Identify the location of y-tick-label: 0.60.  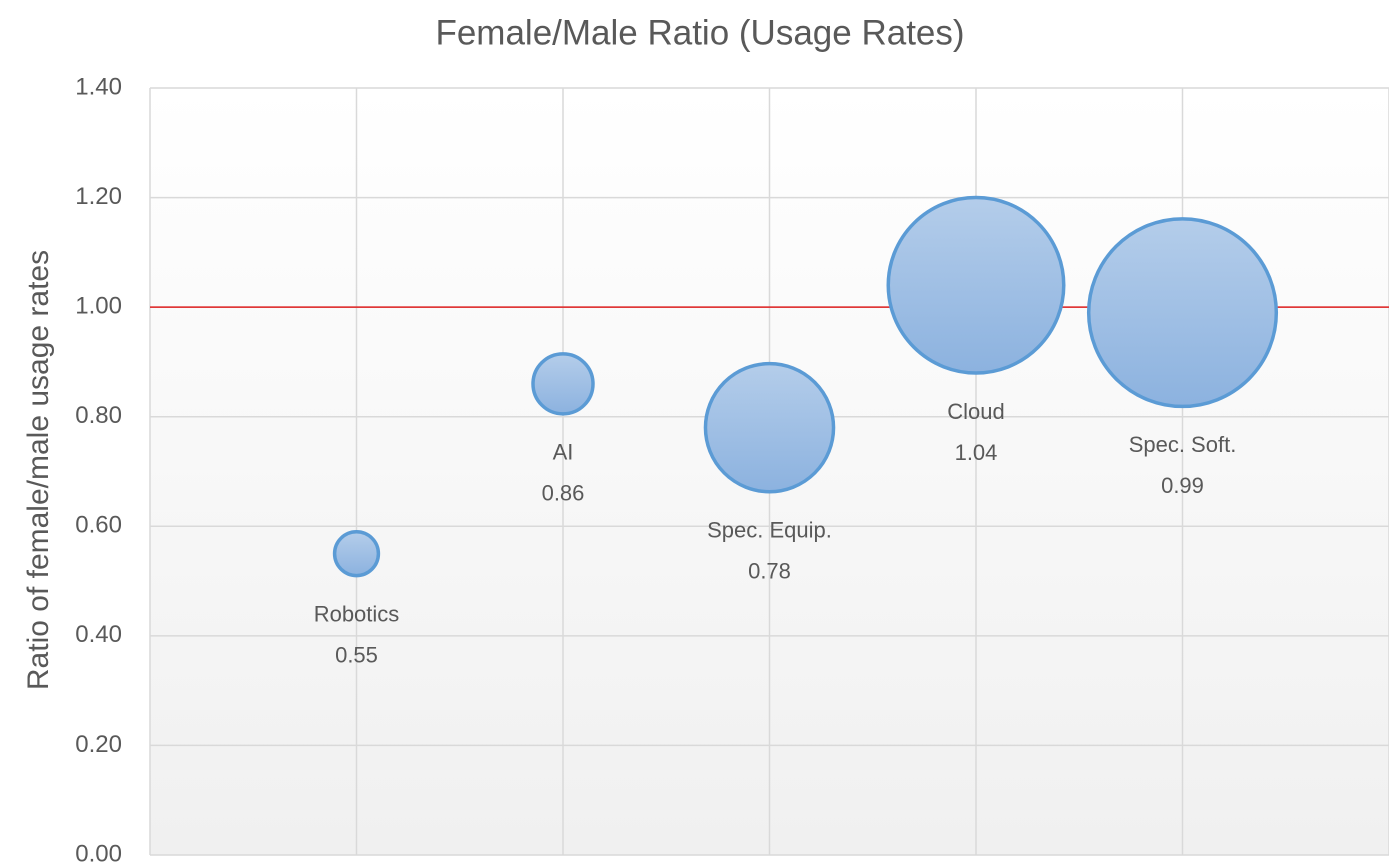
(98, 525).